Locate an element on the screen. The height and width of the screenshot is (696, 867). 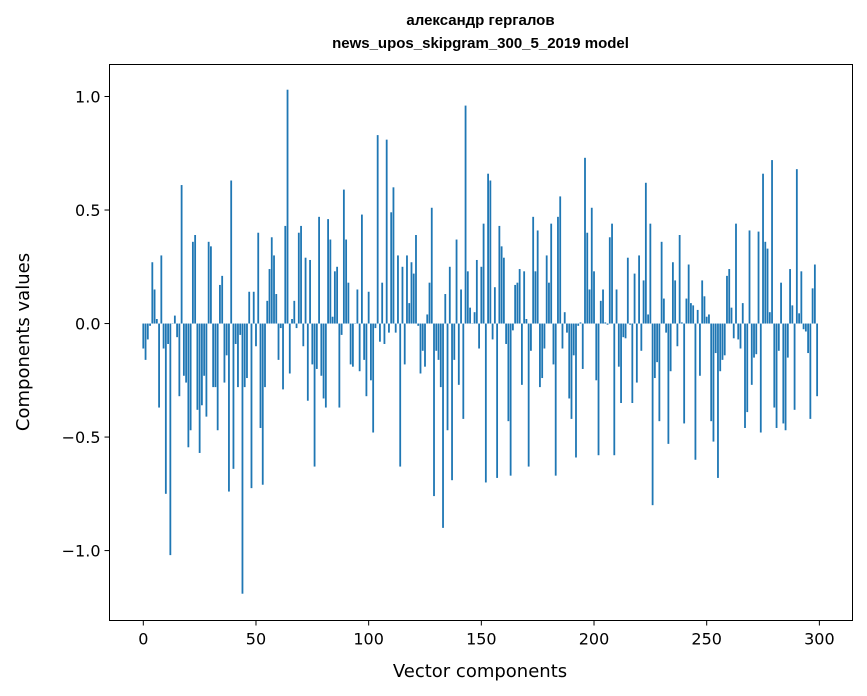
x-tick-label: 100 is located at coordinates (368, 639).